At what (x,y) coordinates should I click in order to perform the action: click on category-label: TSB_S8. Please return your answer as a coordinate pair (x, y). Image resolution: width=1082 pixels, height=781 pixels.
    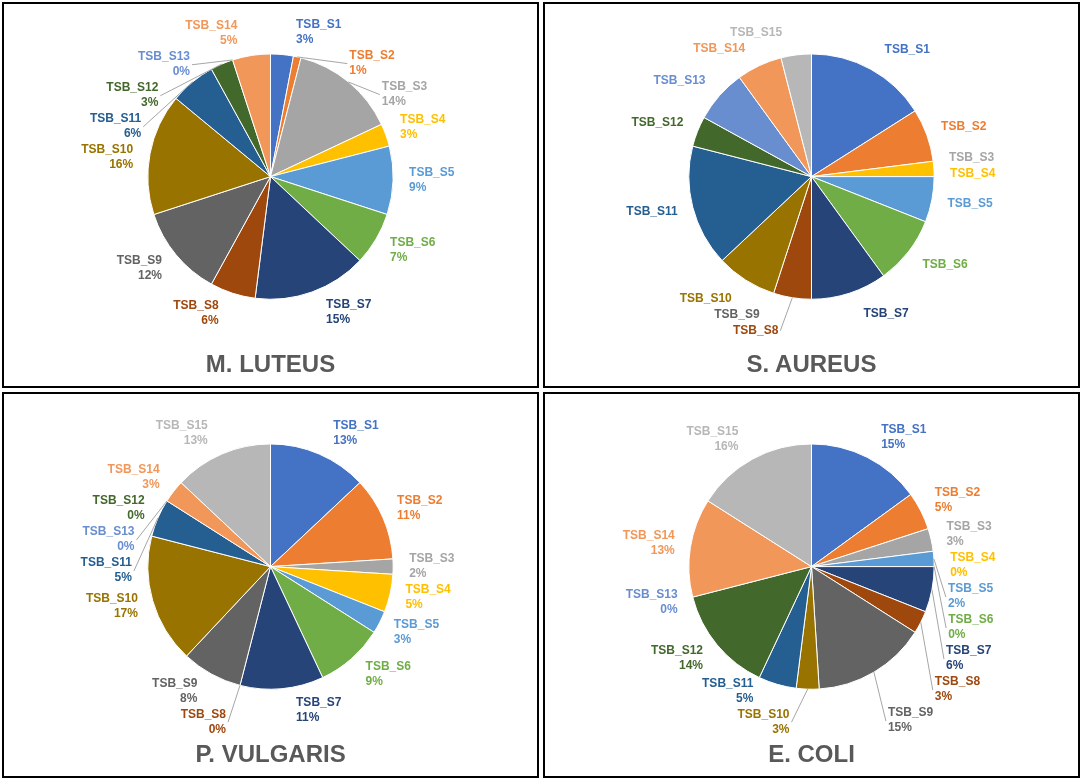
    Looking at the image, I should click on (203, 713).